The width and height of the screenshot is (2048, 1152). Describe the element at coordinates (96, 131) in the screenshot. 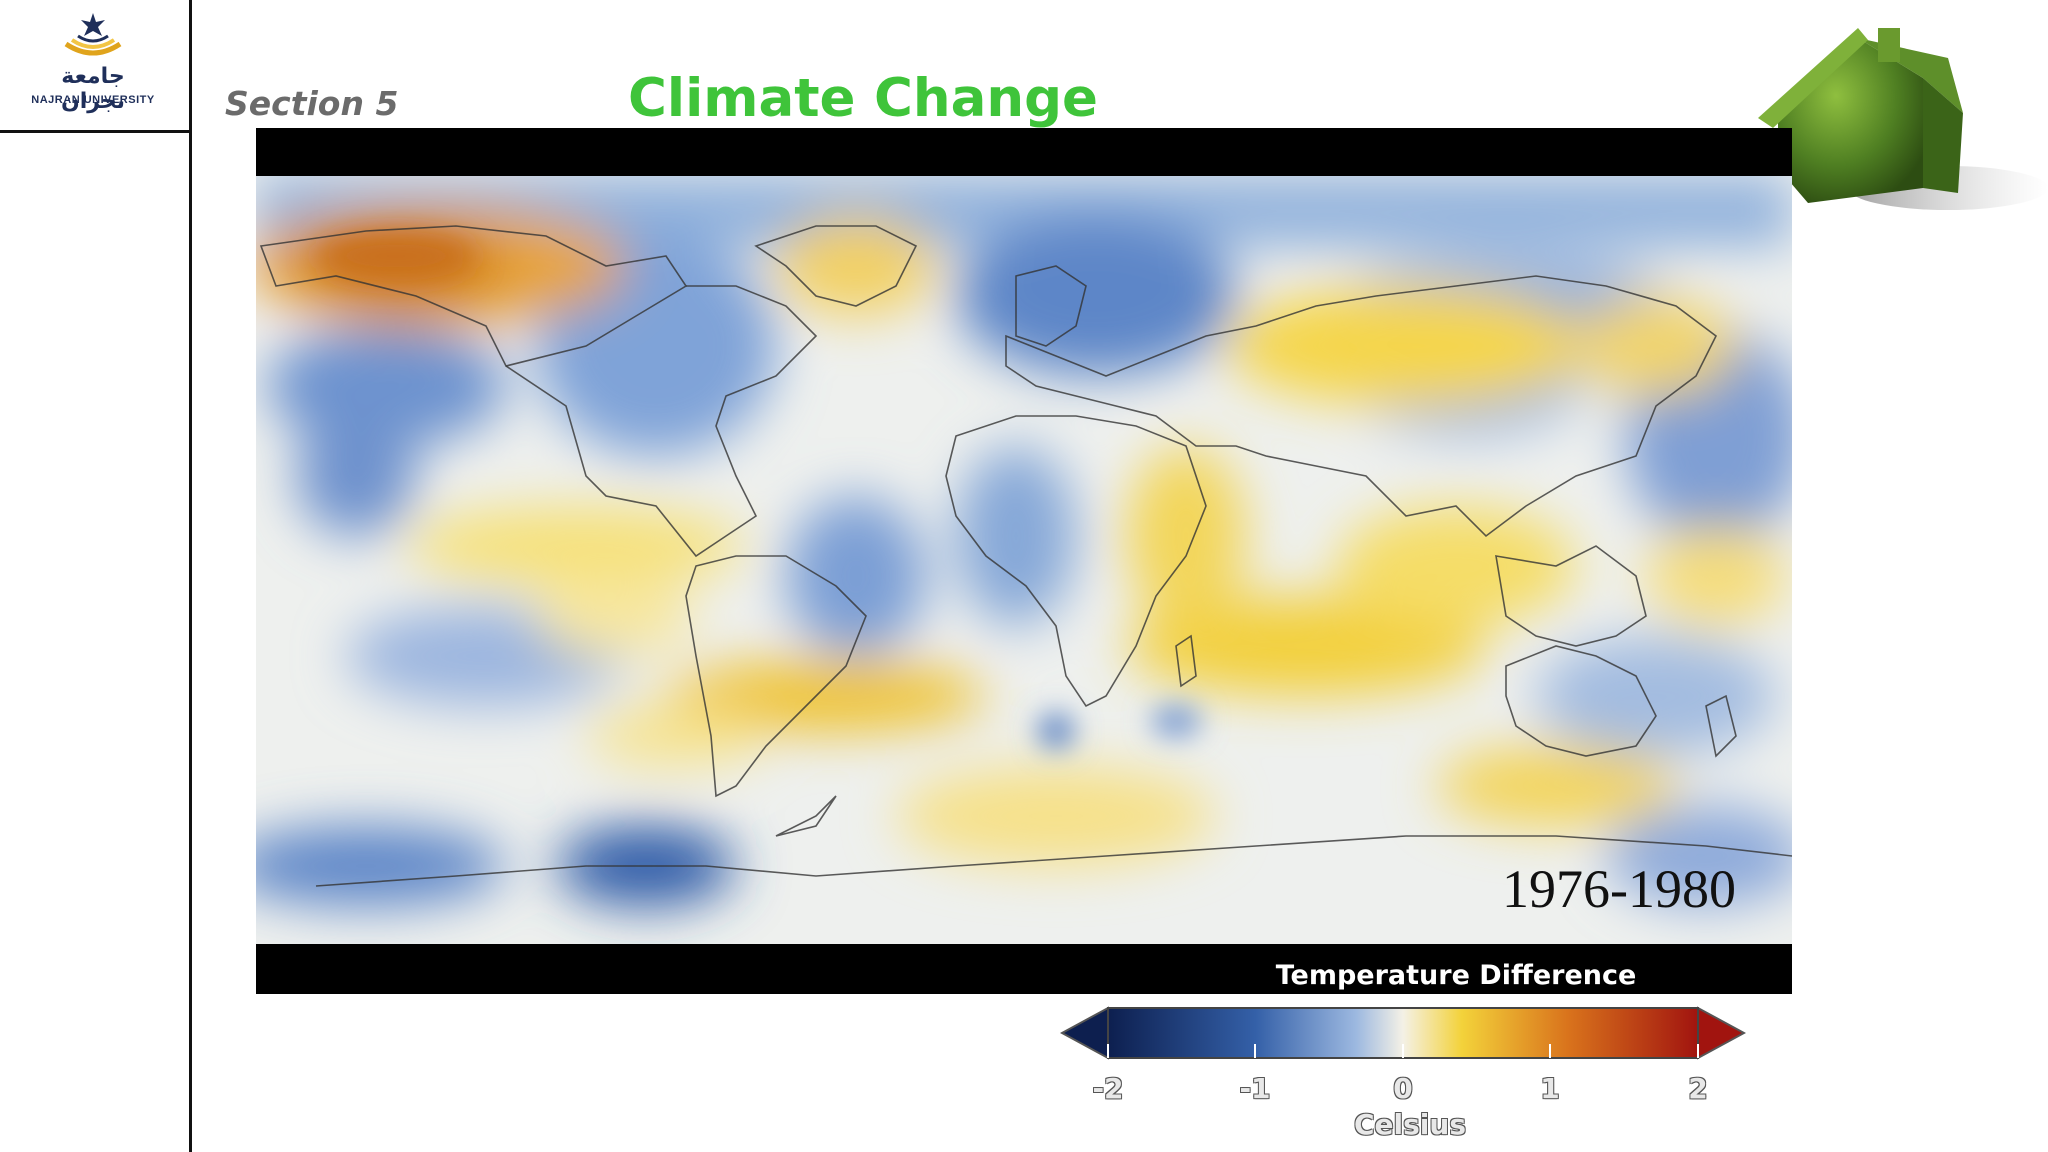

I see `horizontal-rule` at that location.